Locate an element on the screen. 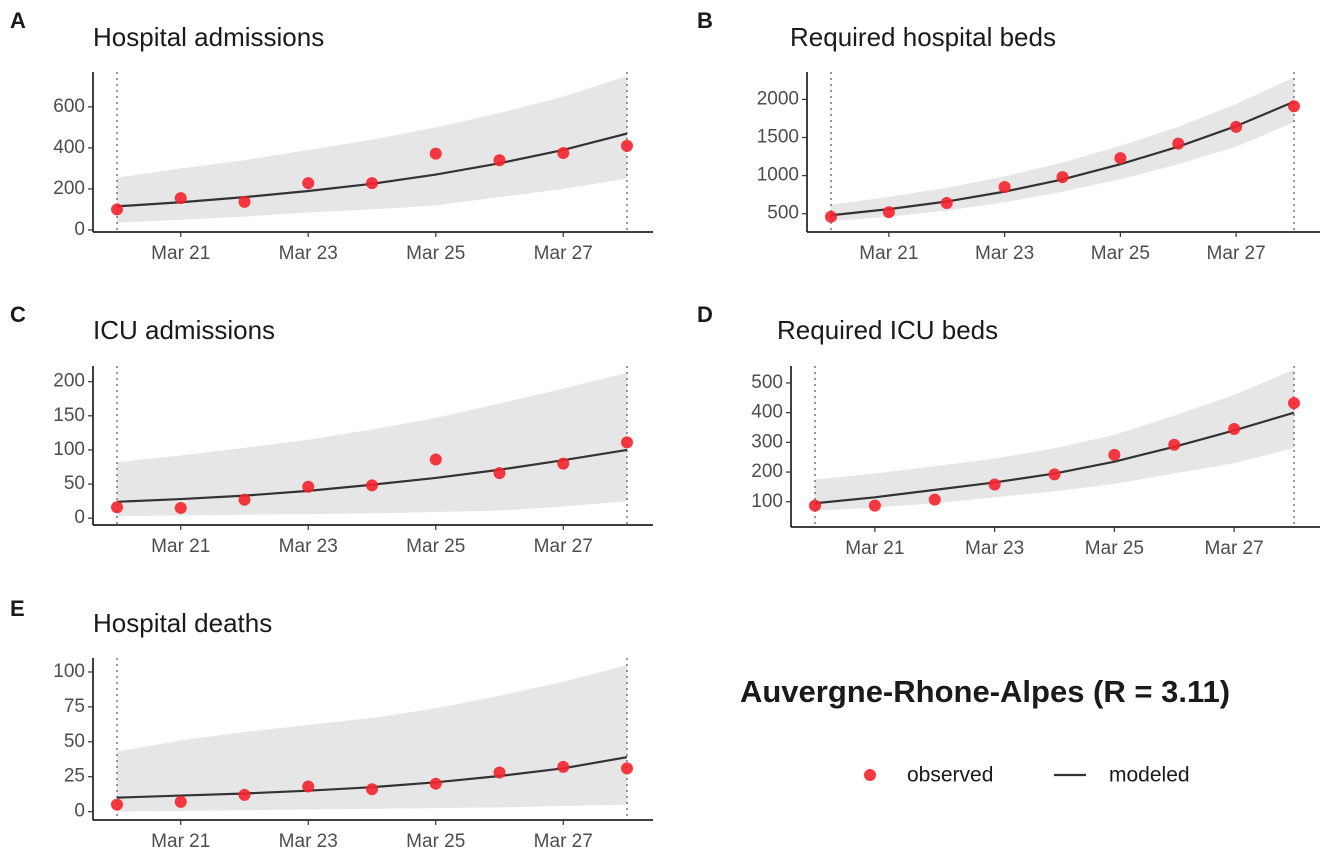  y-tick-label: 25 is located at coordinates (74, 776).